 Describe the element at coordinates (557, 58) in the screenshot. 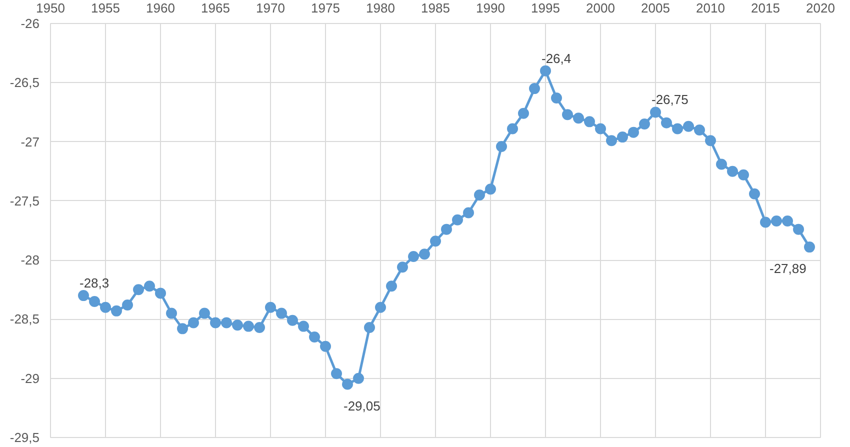

I see `data-label: -26,4` at that location.